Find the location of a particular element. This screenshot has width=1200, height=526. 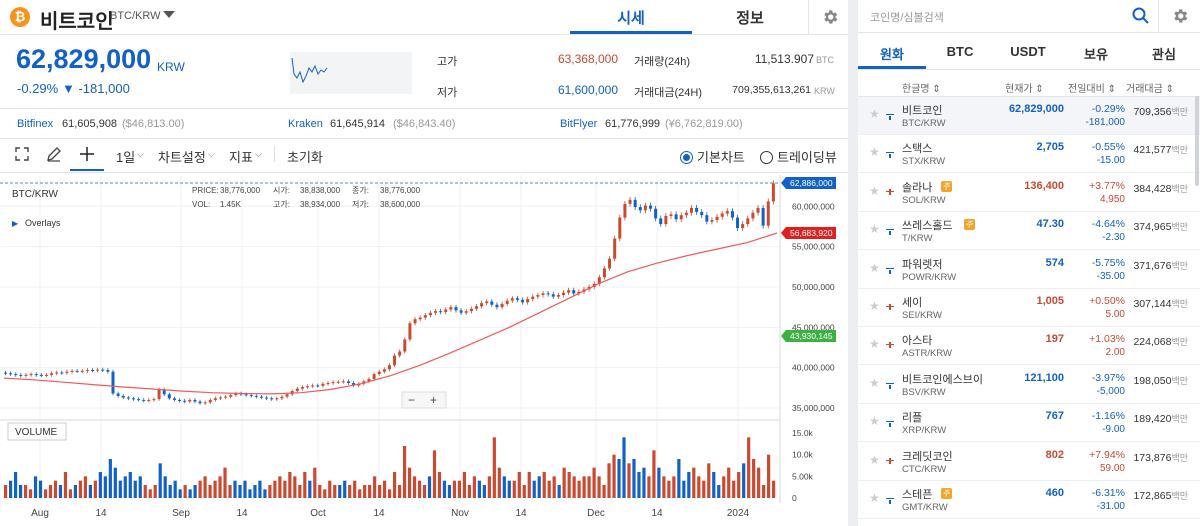

volume-tick-label: 15.0k is located at coordinates (803, 433).